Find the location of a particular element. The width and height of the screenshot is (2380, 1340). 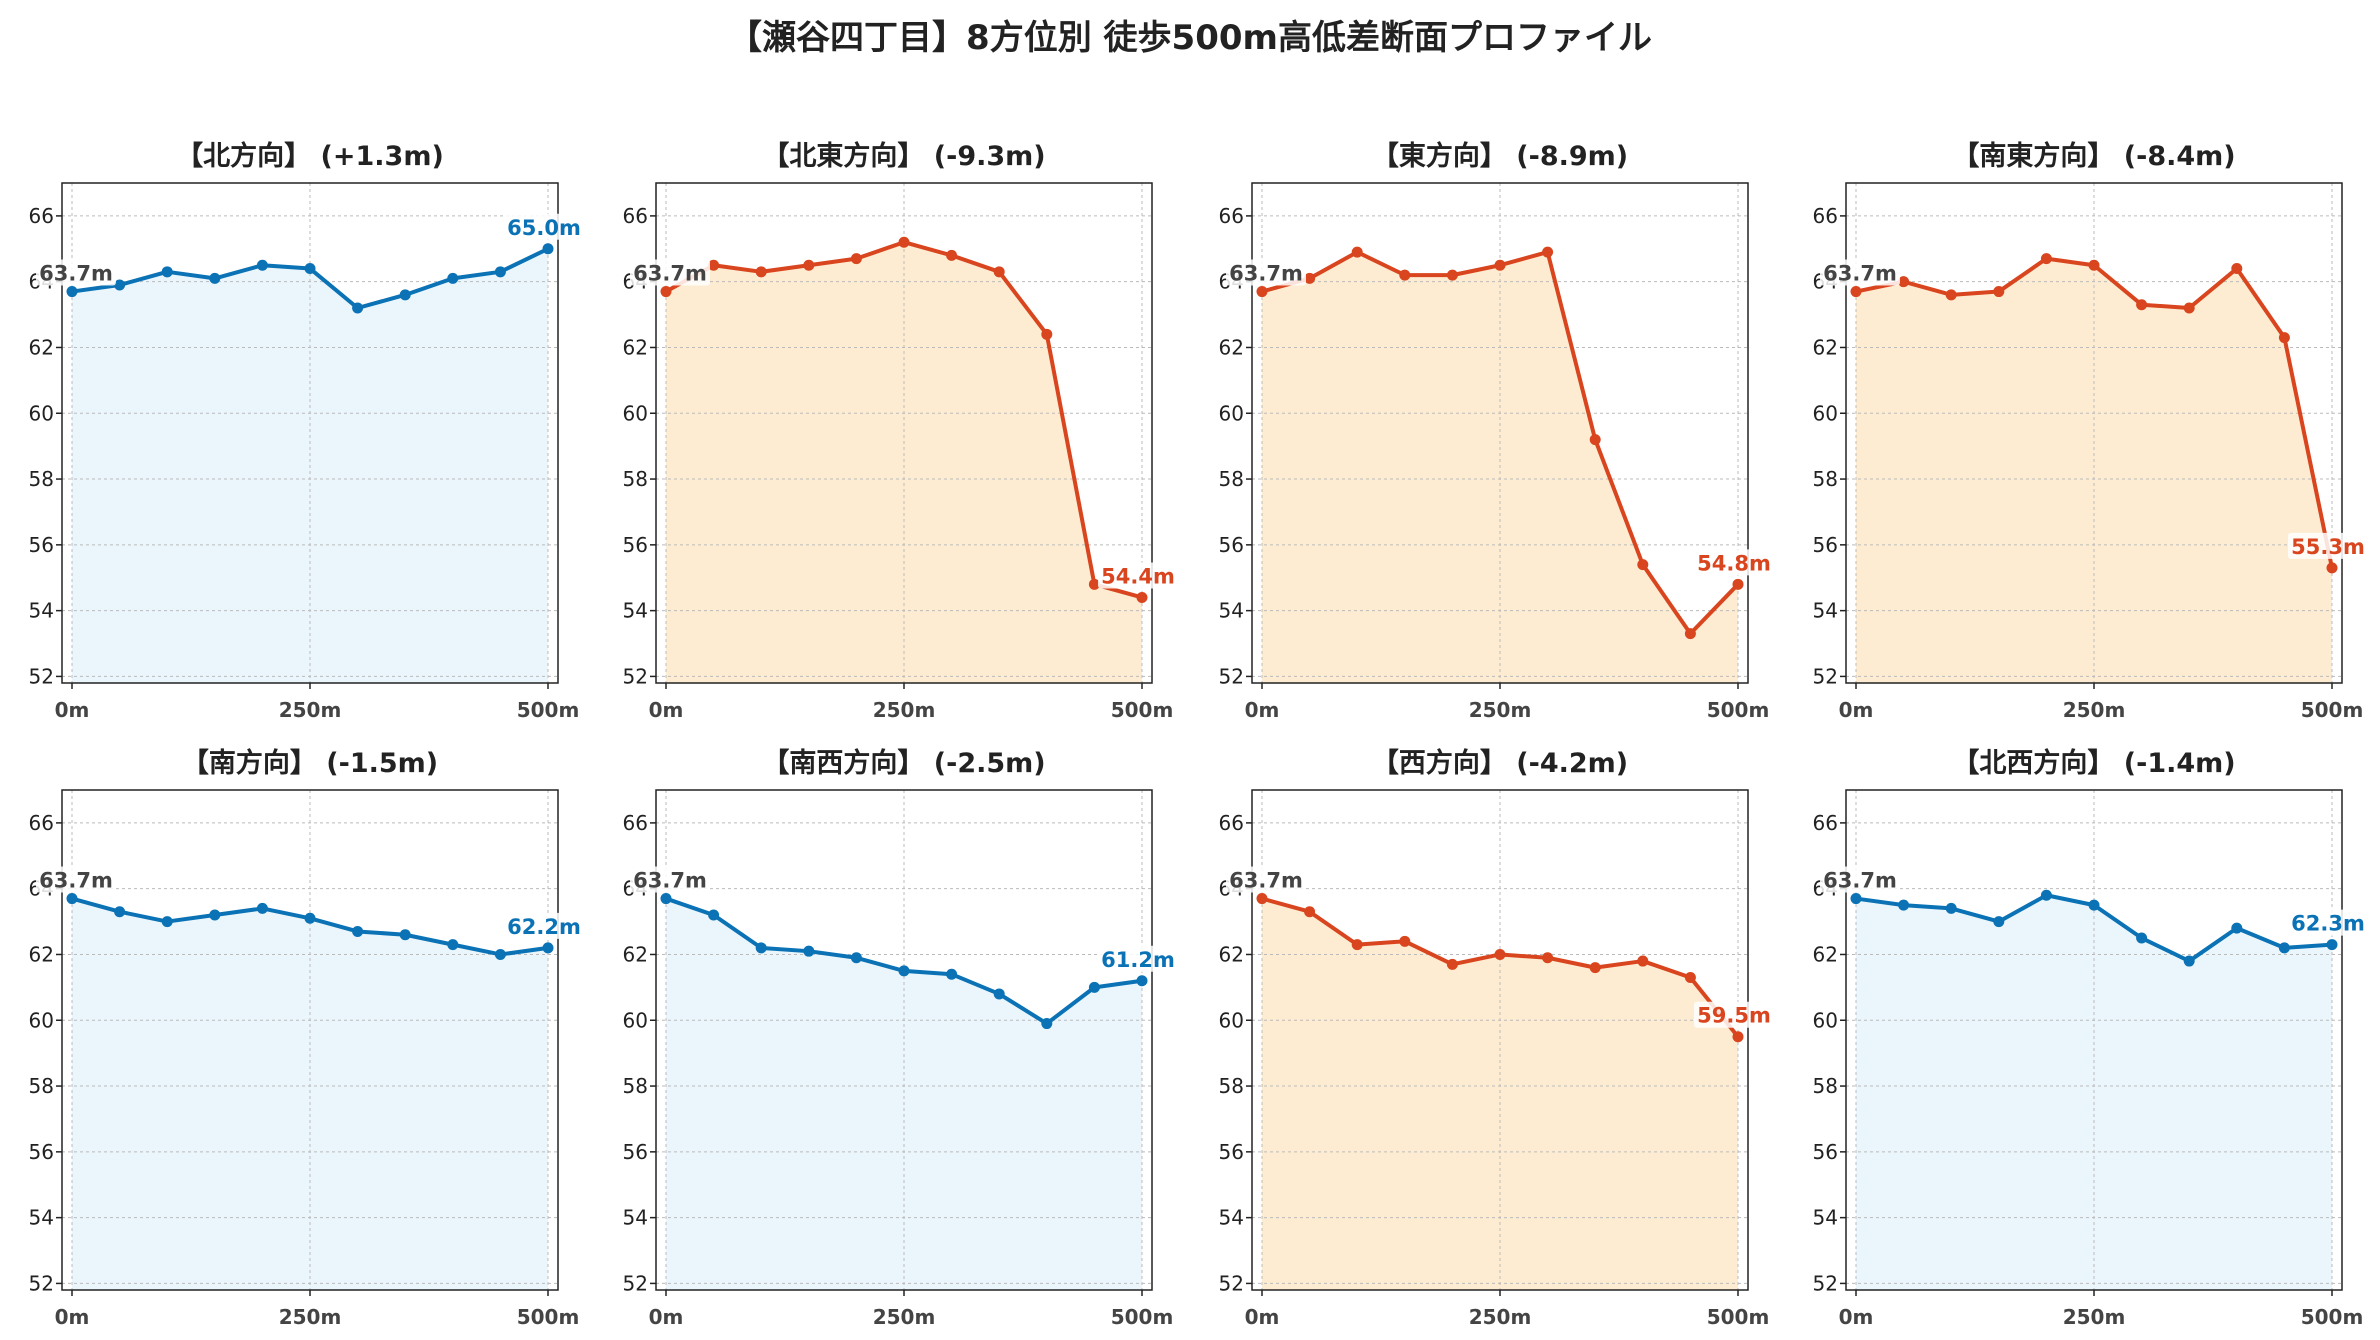

panel-6-y-tick-label: 56 is located at coordinates (635, 1152).